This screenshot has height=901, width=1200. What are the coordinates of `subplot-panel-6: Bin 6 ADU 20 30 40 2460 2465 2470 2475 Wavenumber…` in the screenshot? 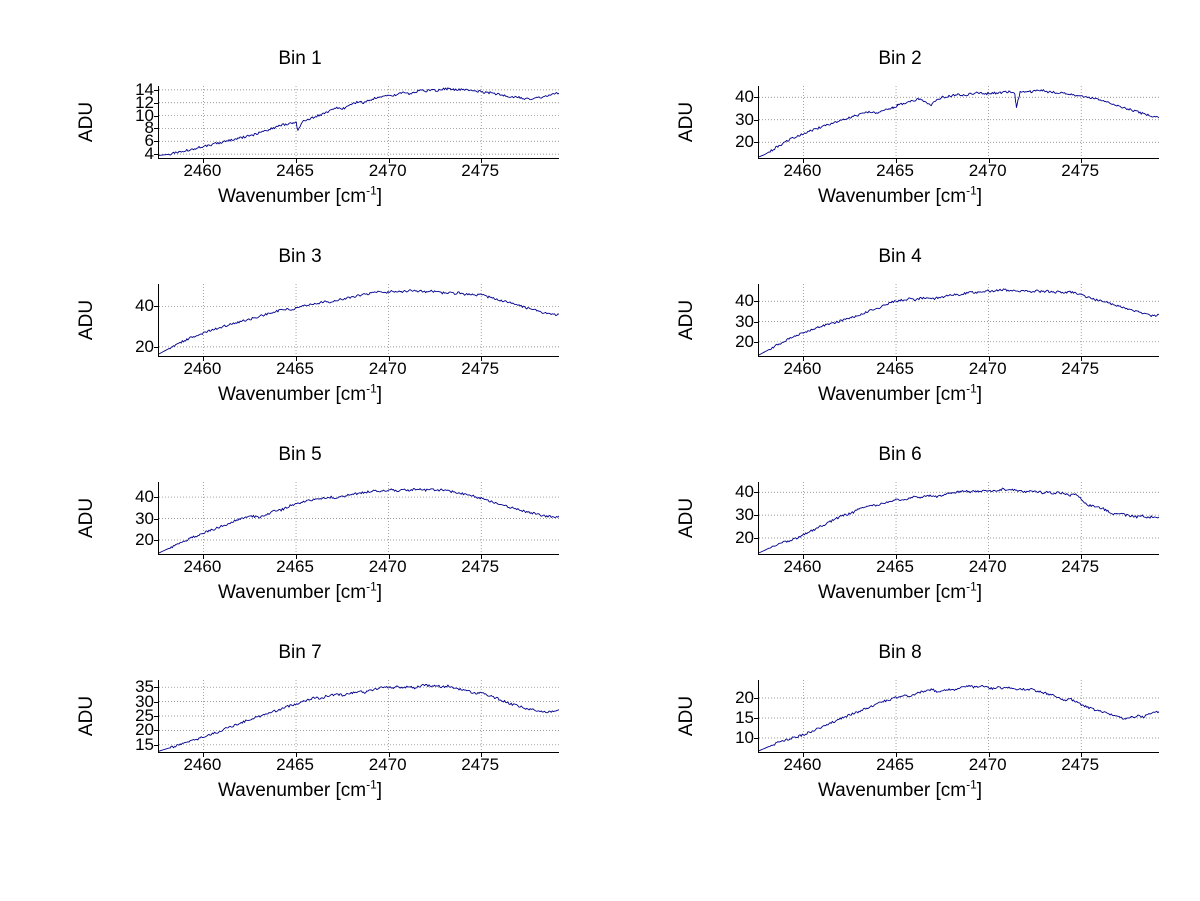 It's located at (900, 544).